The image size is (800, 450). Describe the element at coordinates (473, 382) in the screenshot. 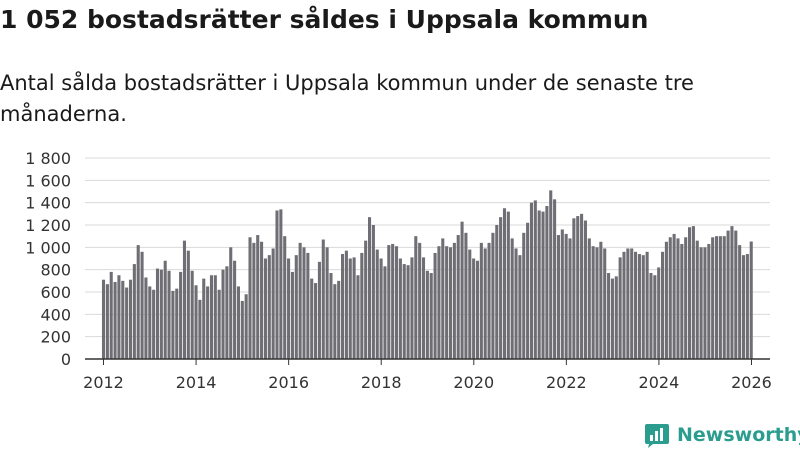

I see `x-tick-label: 2020` at that location.